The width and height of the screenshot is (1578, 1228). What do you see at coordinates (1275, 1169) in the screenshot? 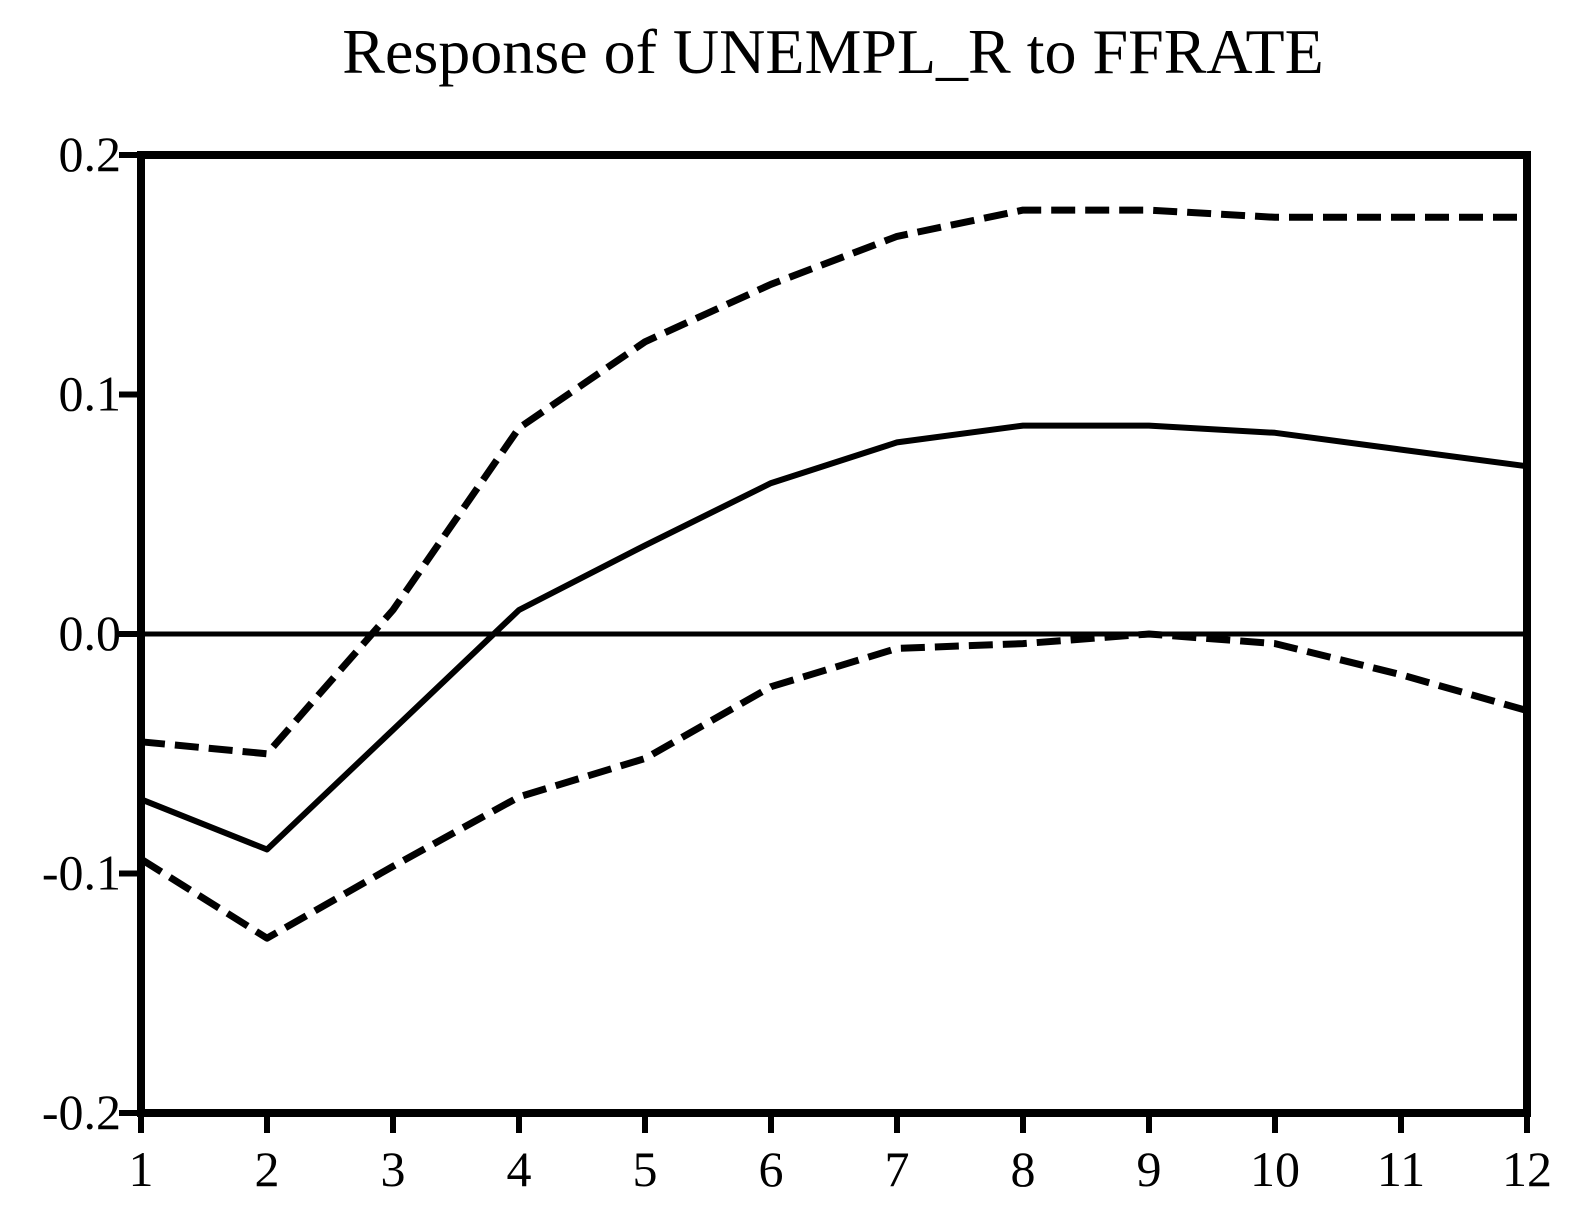
I see `x-tick-label: 10` at bounding box center [1275, 1169].